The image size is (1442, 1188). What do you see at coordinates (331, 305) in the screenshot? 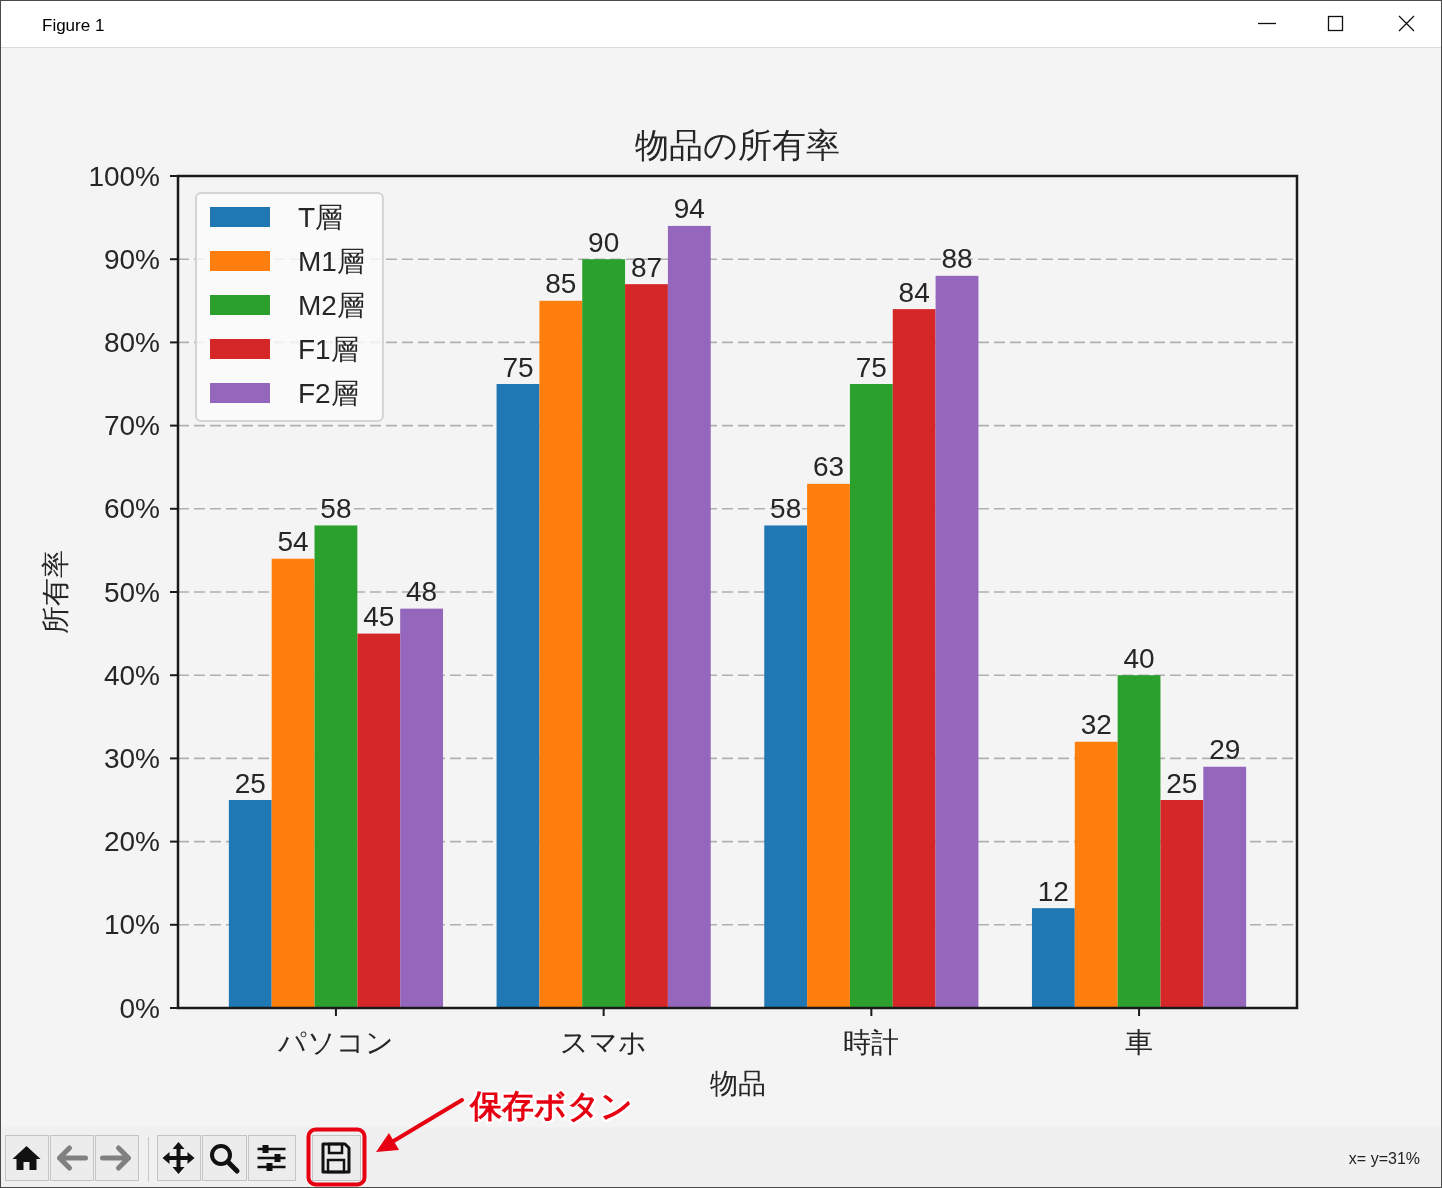
I see `legend-label: M2層` at bounding box center [331, 305].